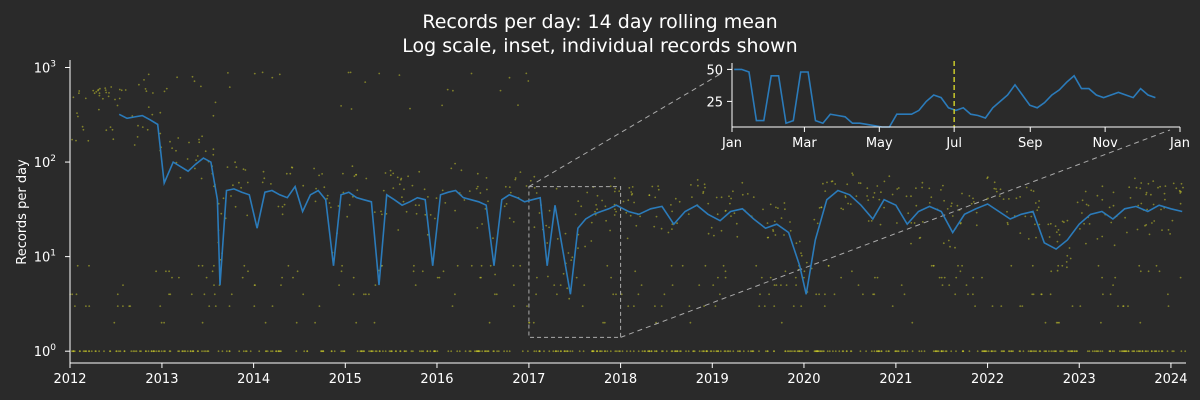  What do you see at coordinates (712, 379) in the screenshot?
I see `x-tick-label: 2019` at bounding box center [712, 379].